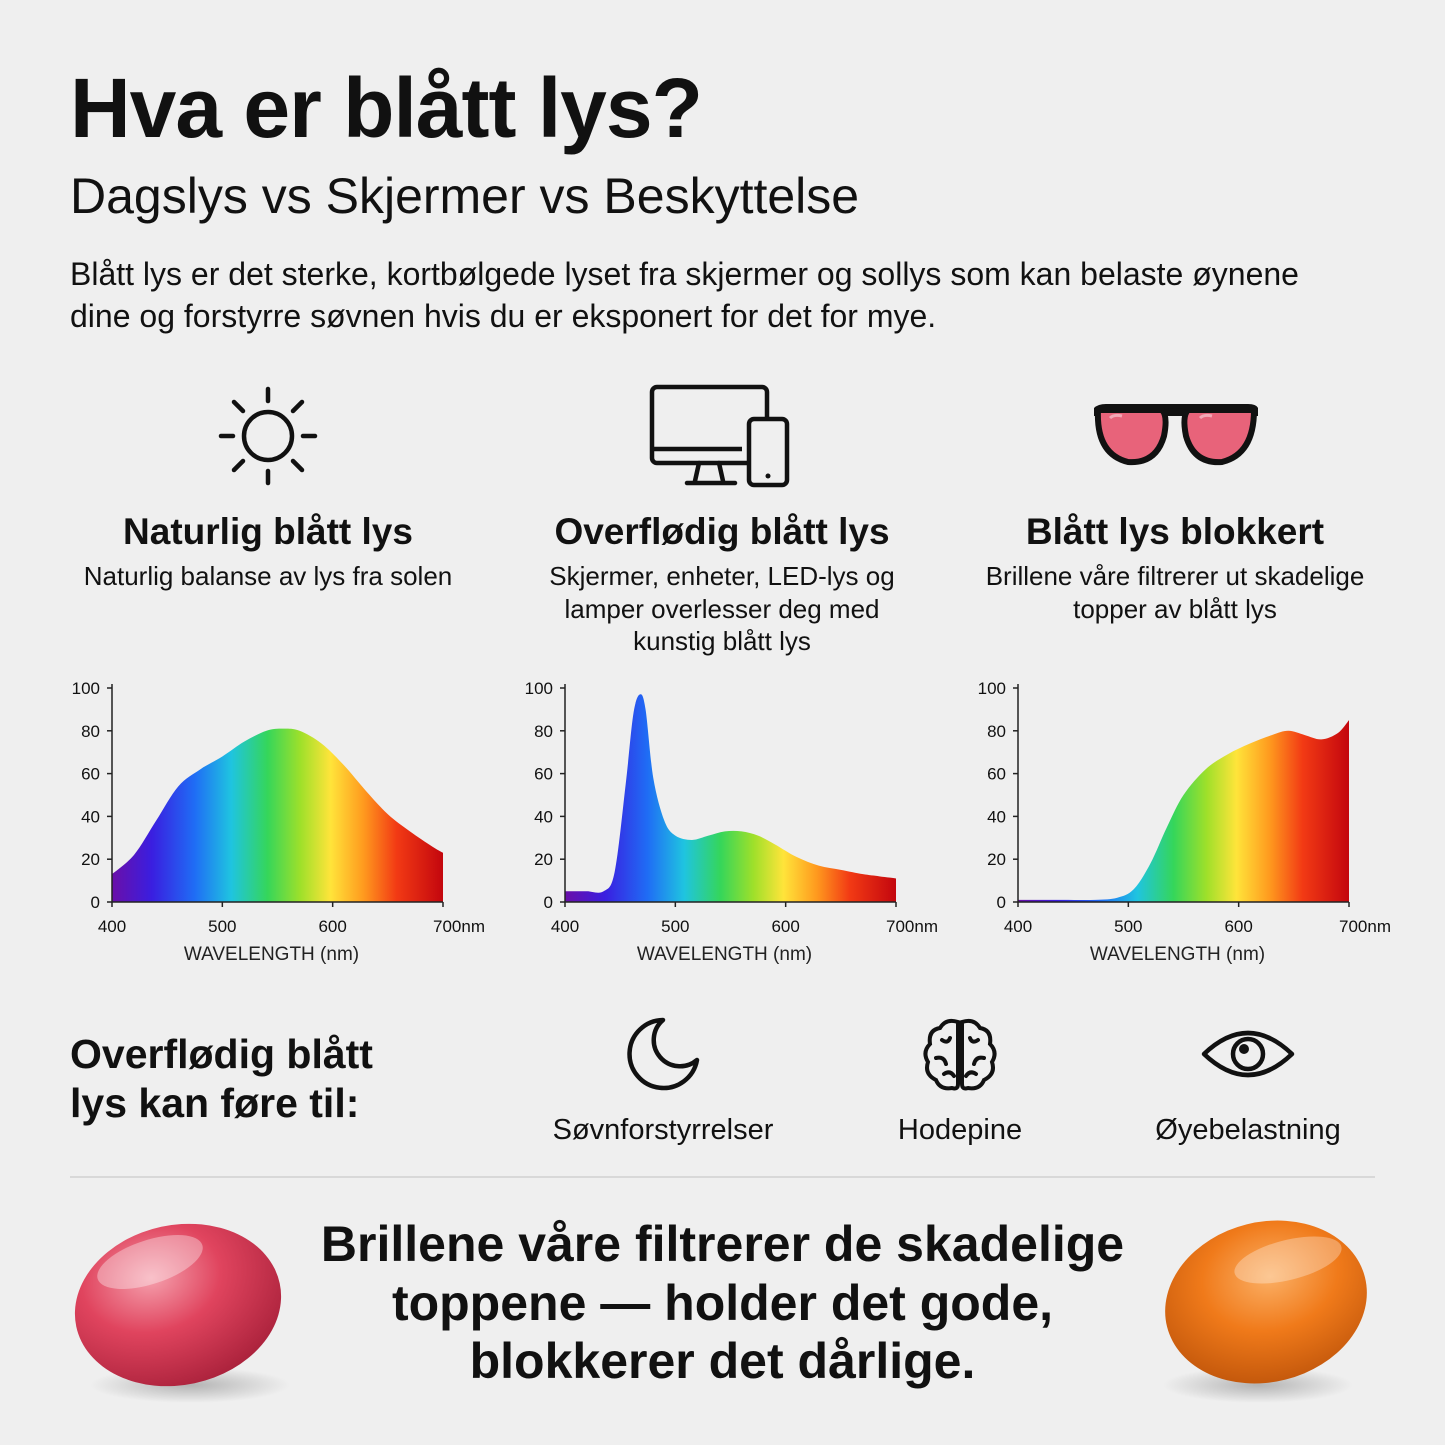 The image size is (1445, 1445). What do you see at coordinates (722, 1177) in the screenshot?
I see `section-divider` at bounding box center [722, 1177].